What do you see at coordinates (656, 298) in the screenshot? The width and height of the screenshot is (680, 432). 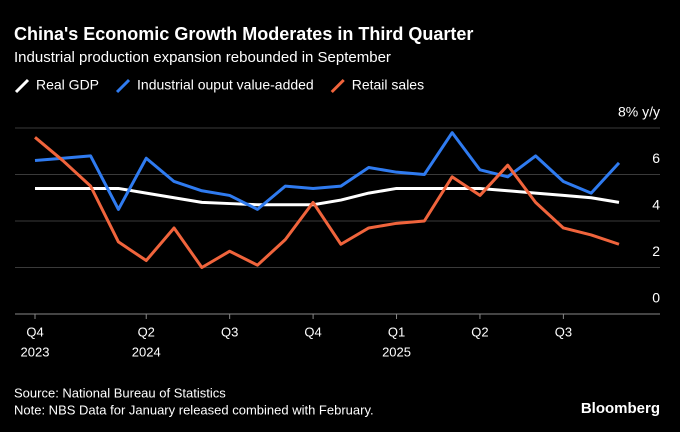 I see `y-tick-label: 0` at bounding box center [656, 298].